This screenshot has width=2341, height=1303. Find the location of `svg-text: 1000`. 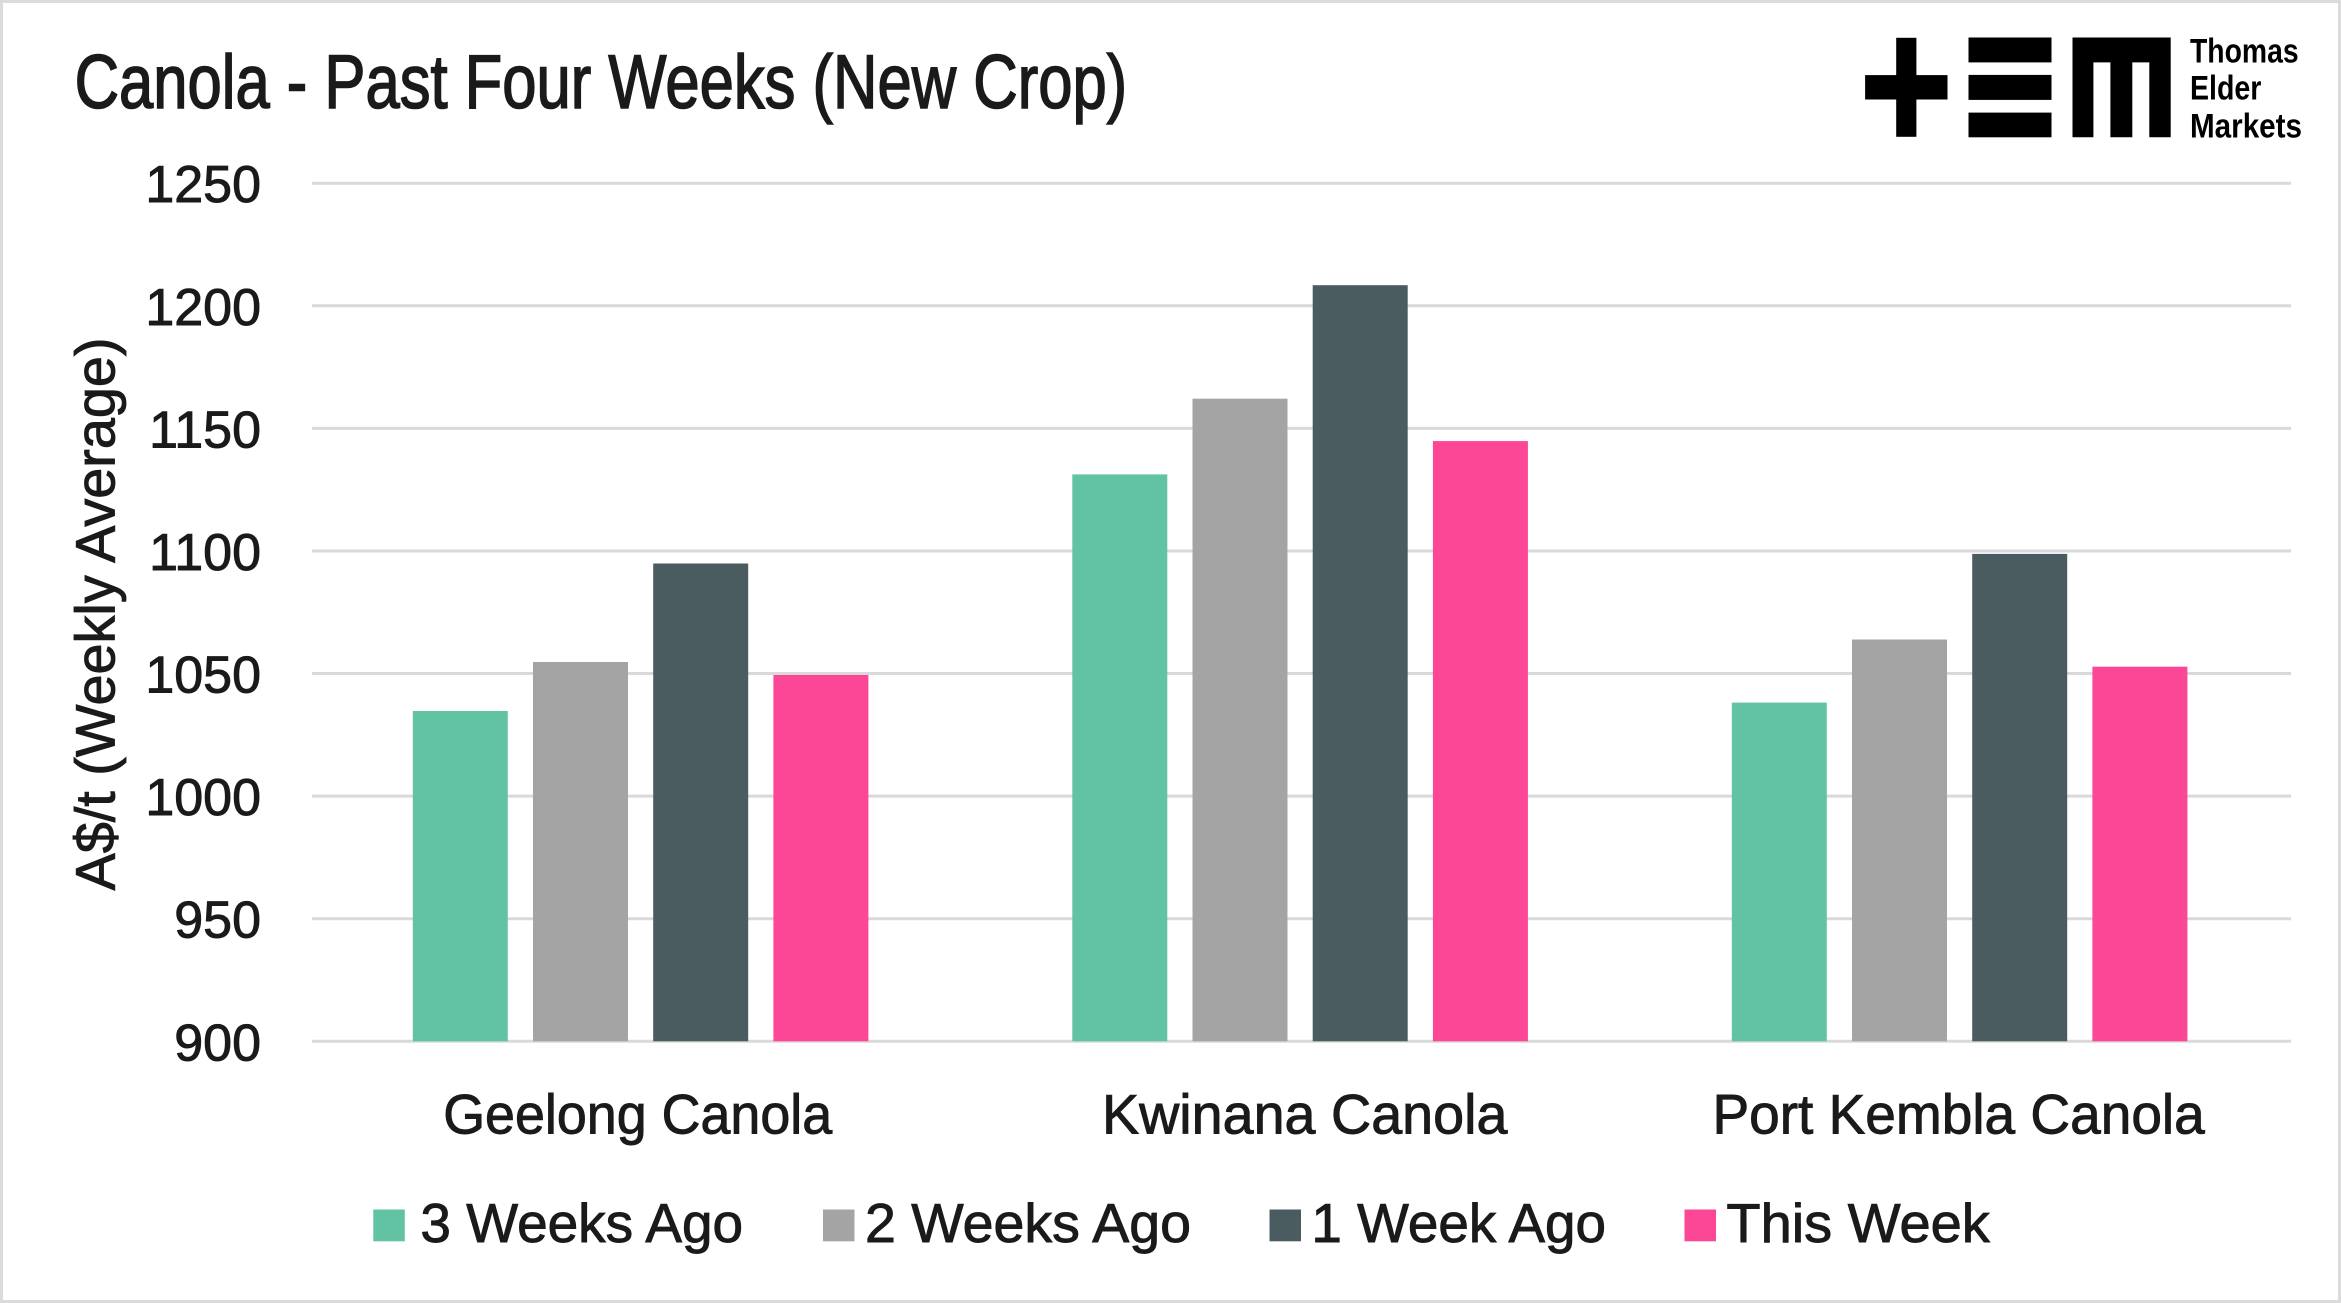

svg-text: 1000 is located at coordinates (203, 798).